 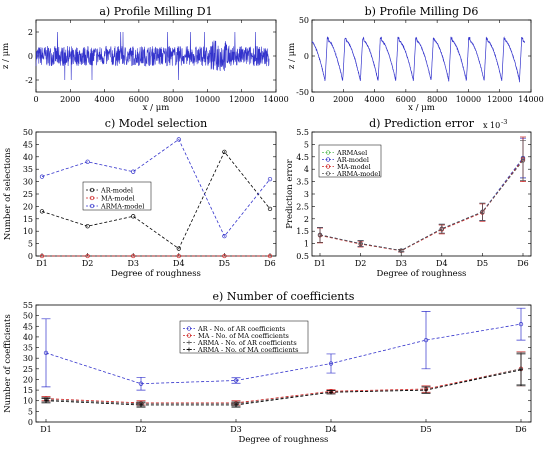 What do you see at coordinates (422, 123) in the screenshot?
I see `chart-d-title: d) Prediction error` at bounding box center [422, 123].